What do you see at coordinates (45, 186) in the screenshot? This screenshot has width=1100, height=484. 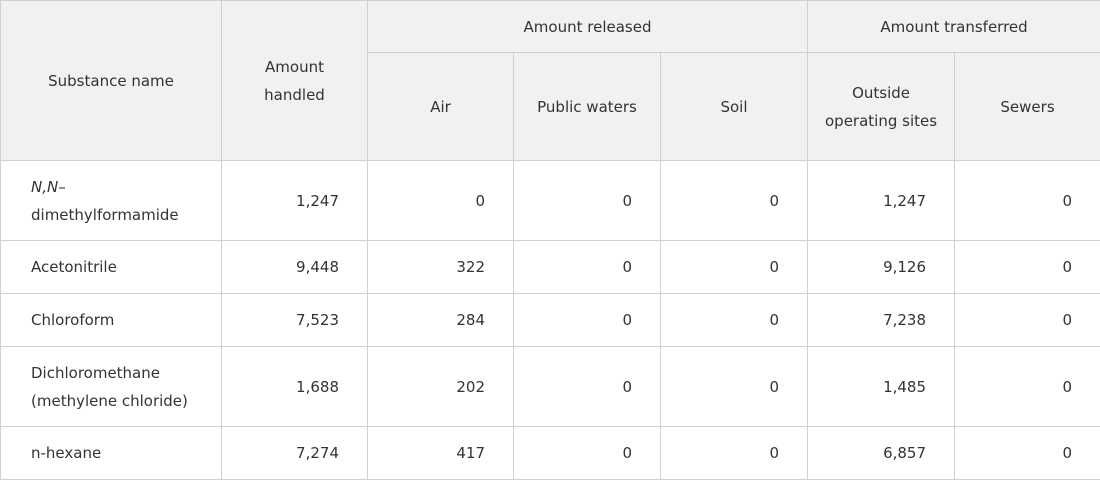 I see `substance-name-italic: N,N` at bounding box center [45, 186].